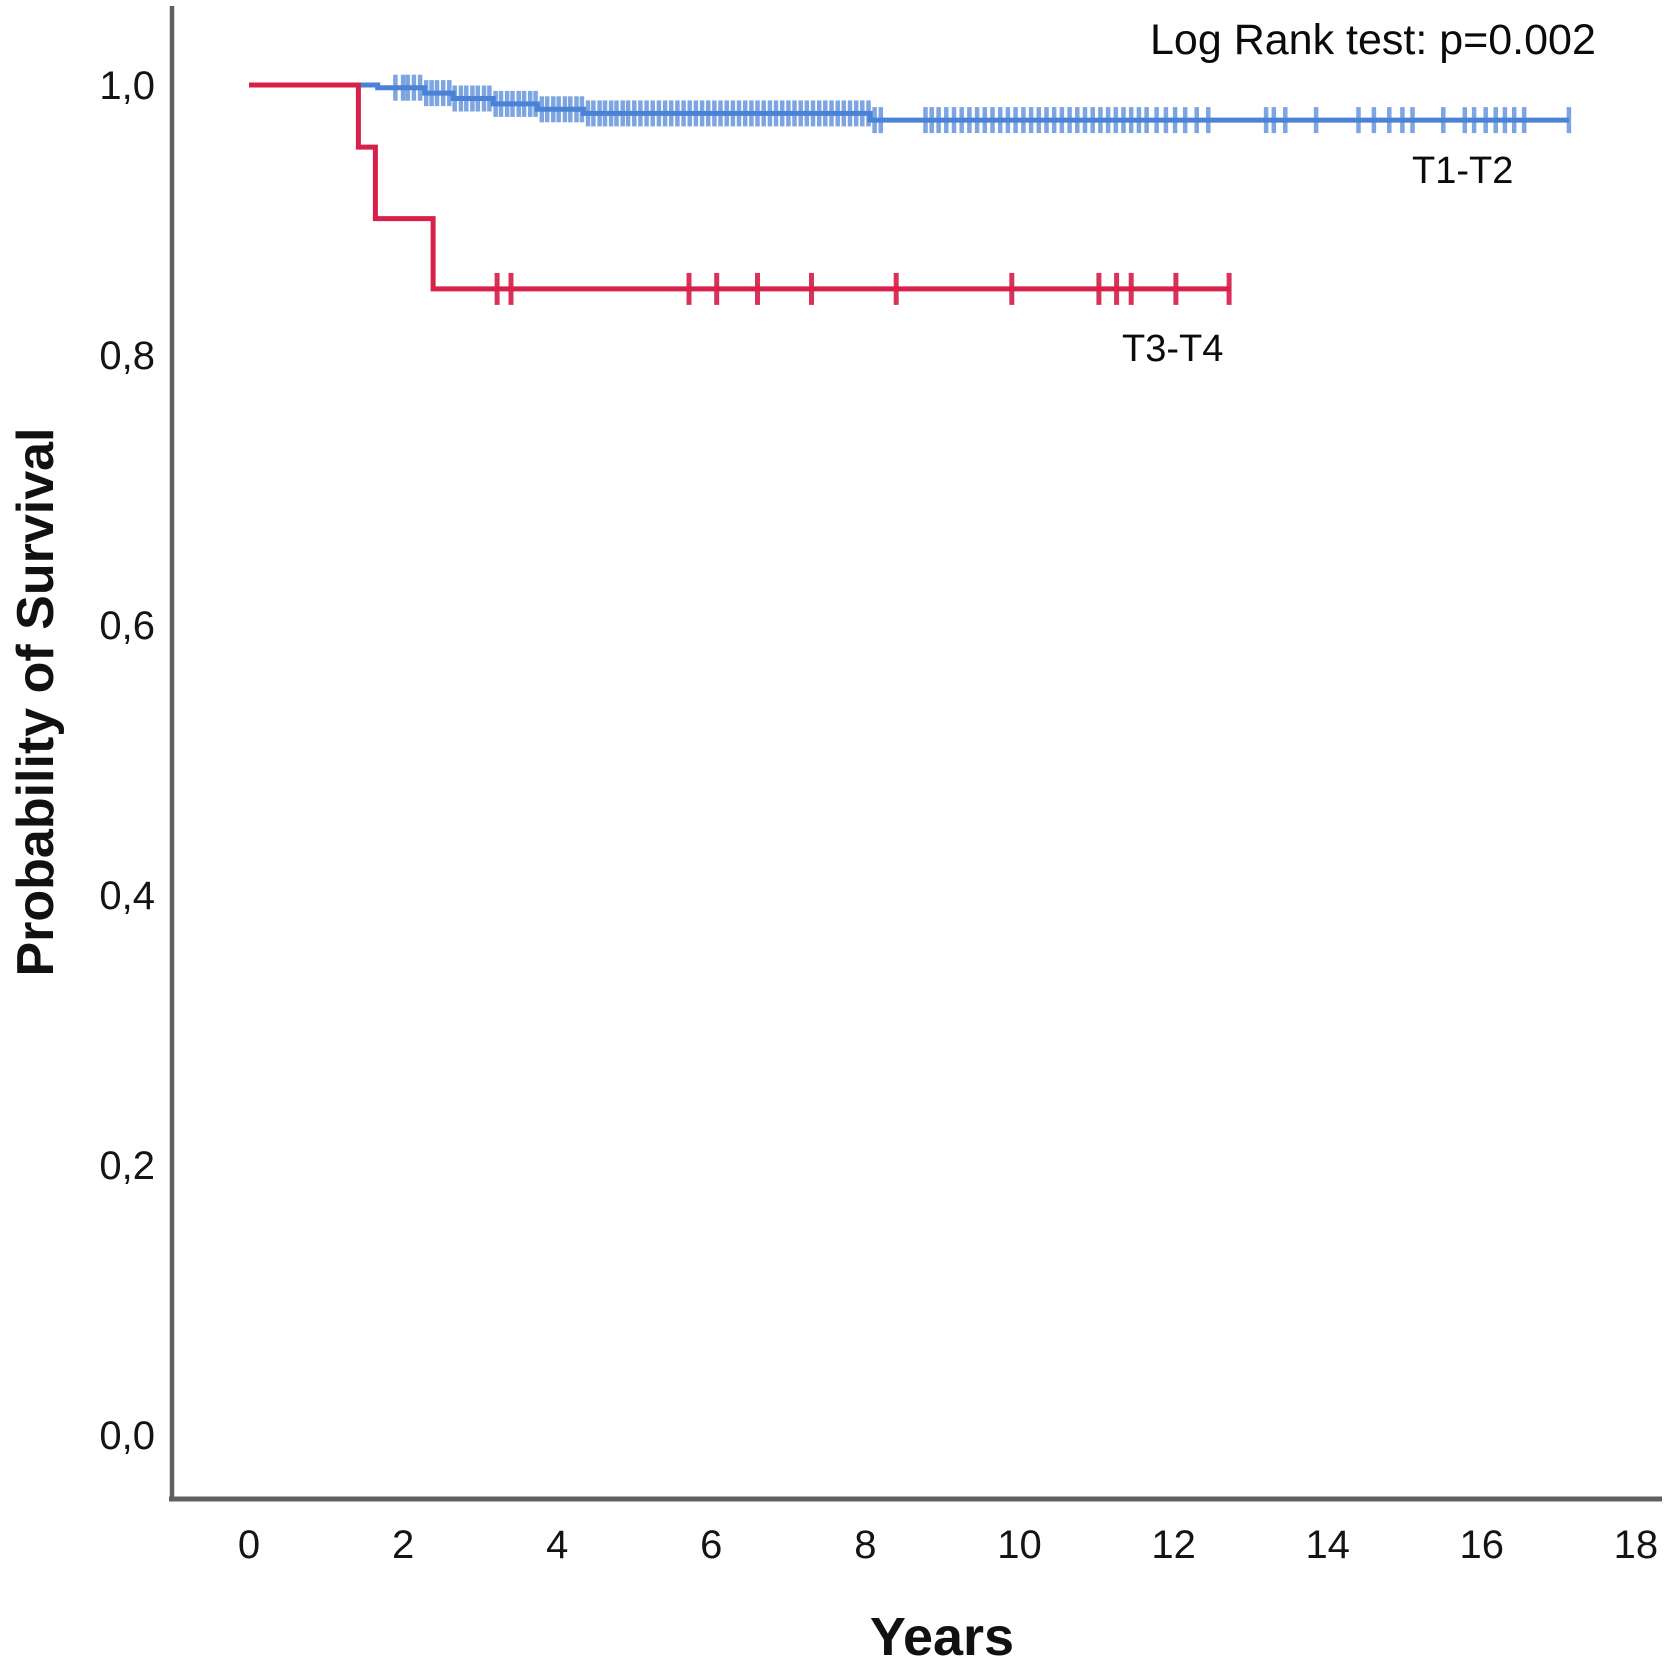 This screenshot has width=1675, height=1668. I want to click on x-tick-label: 4, so click(557, 1545).